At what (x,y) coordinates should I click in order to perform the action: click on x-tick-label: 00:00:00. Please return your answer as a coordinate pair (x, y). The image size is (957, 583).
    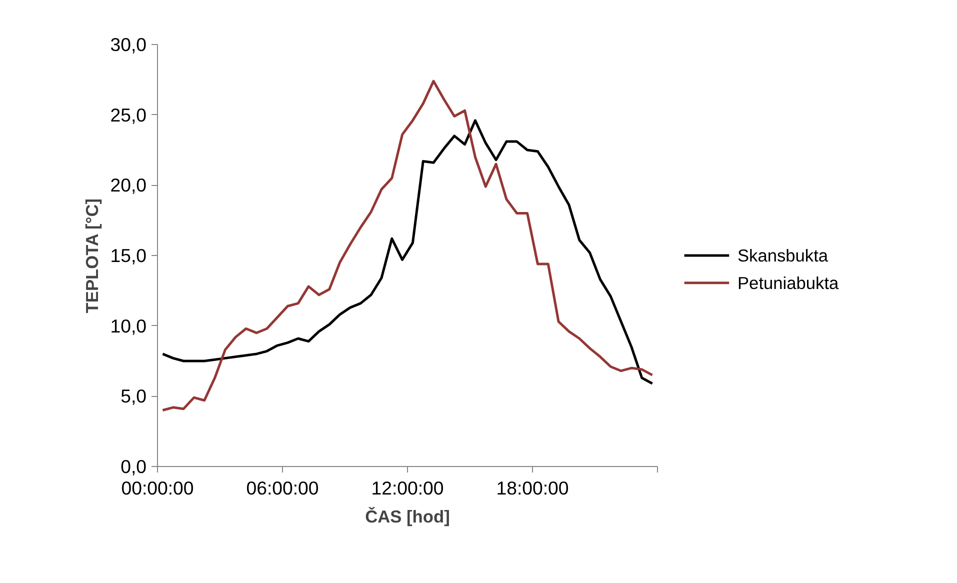
    Looking at the image, I should click on (157, 488).